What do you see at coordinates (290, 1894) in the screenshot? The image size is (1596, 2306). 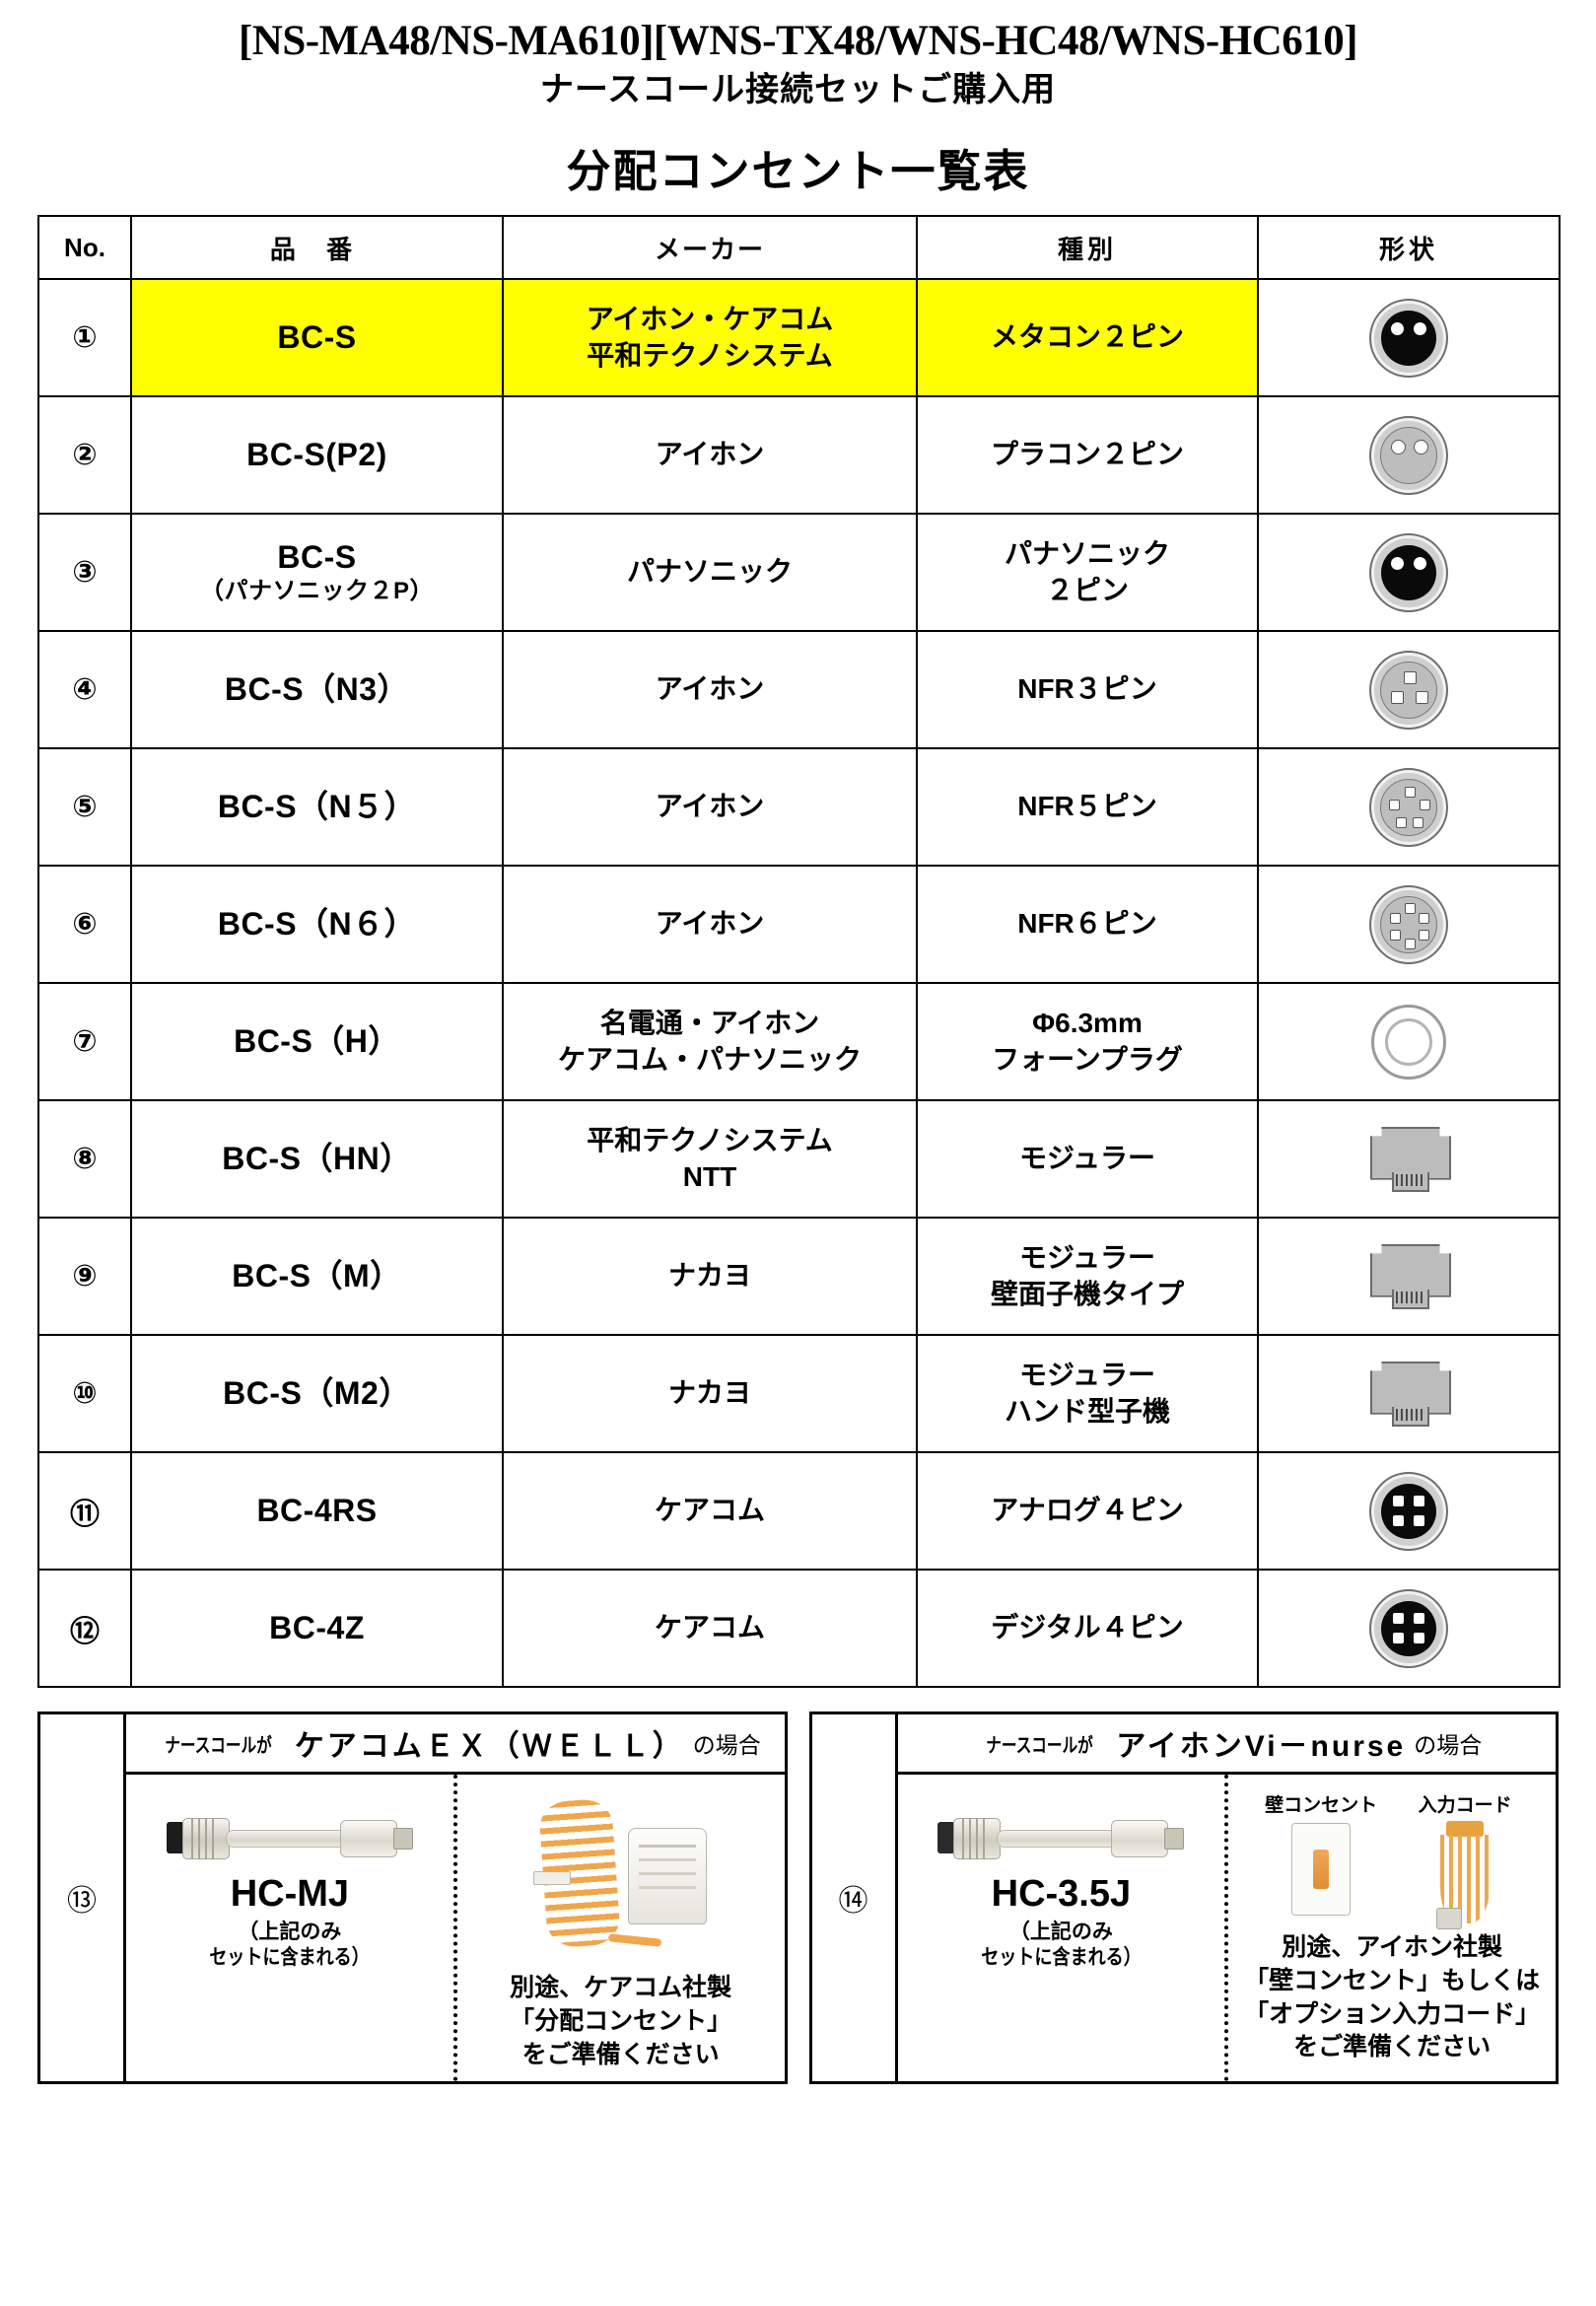 I see `panel-13-product-name: HC-MJ` at bounding box center [290, 1894].